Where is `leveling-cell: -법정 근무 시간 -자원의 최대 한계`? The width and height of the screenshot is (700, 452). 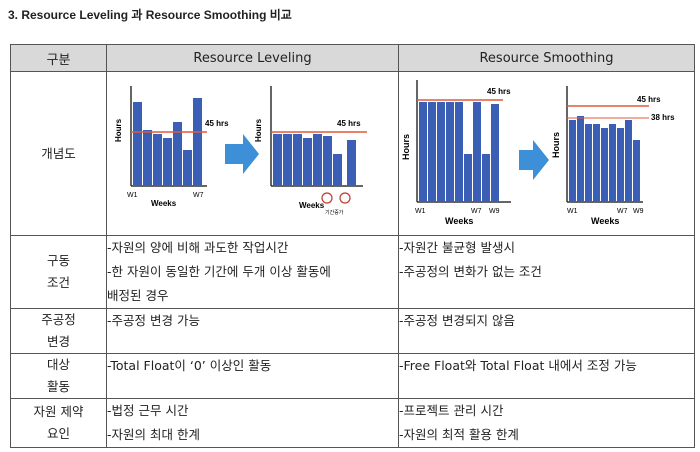 leveling-cell: -법정 근무 시간 -자원의 최대 한계 is located at coordinates (252, 423).